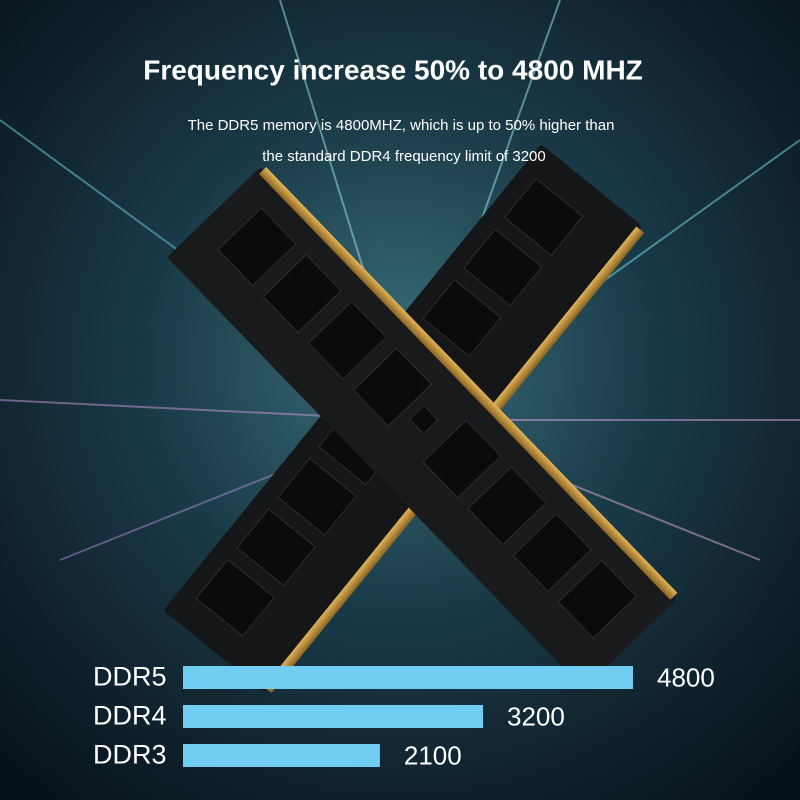 This screenshot has width=800, height=800. Describe the element at coordinates (686, 677) in the screenshot. I see `value-label: 4800` at that location.